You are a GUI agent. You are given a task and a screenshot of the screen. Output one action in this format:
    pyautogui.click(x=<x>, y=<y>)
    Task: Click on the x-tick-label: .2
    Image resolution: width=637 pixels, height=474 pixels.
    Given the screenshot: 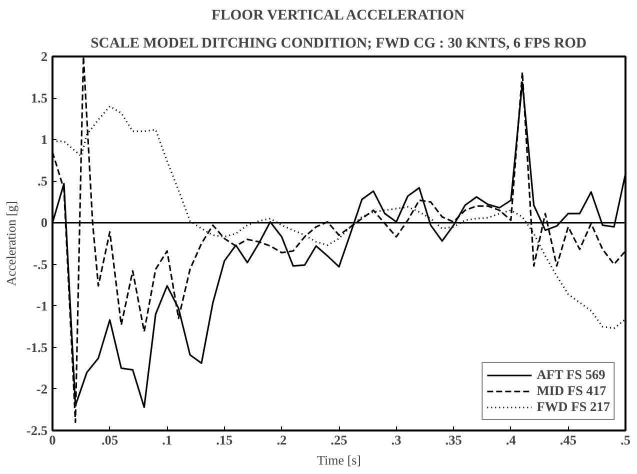 What is the action you would take?
    pyautogui.click(x=282, y=440)
    